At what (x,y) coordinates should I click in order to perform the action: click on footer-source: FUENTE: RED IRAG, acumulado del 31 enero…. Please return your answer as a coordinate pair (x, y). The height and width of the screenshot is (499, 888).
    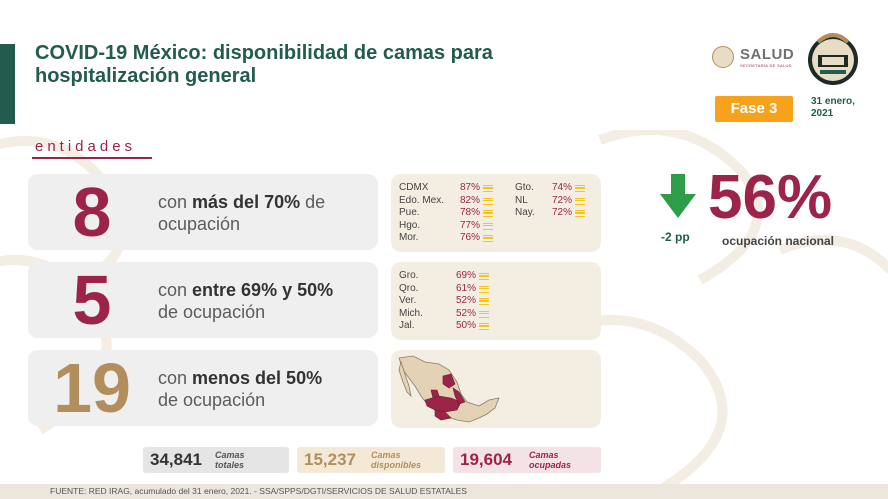
    Looking at the image, I should click on (258, 491).